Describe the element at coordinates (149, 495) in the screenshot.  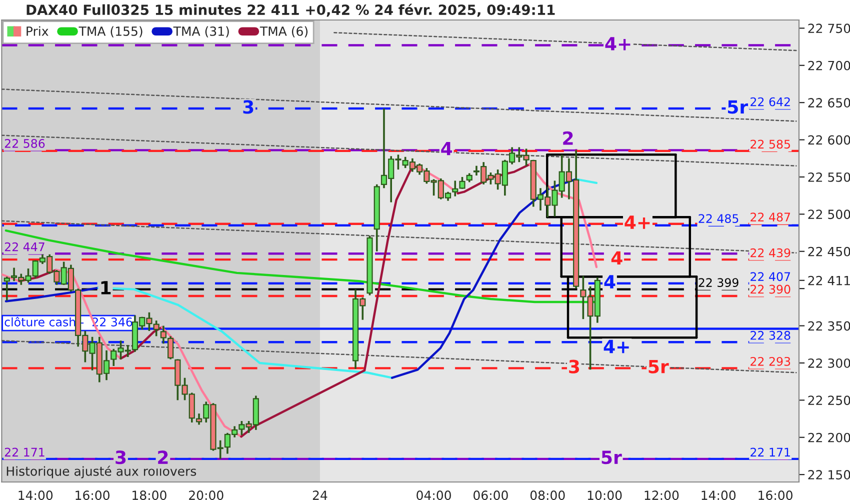
I see `x-tick-label: 18:00` at that location.